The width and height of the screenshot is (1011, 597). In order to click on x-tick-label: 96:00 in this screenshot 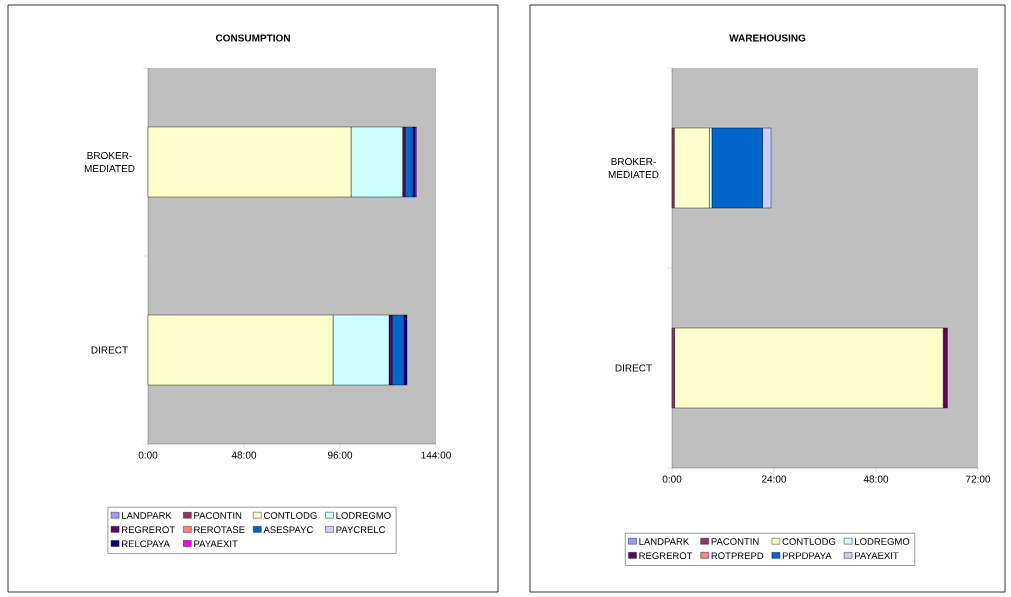, I will do `click(340, 455)`.